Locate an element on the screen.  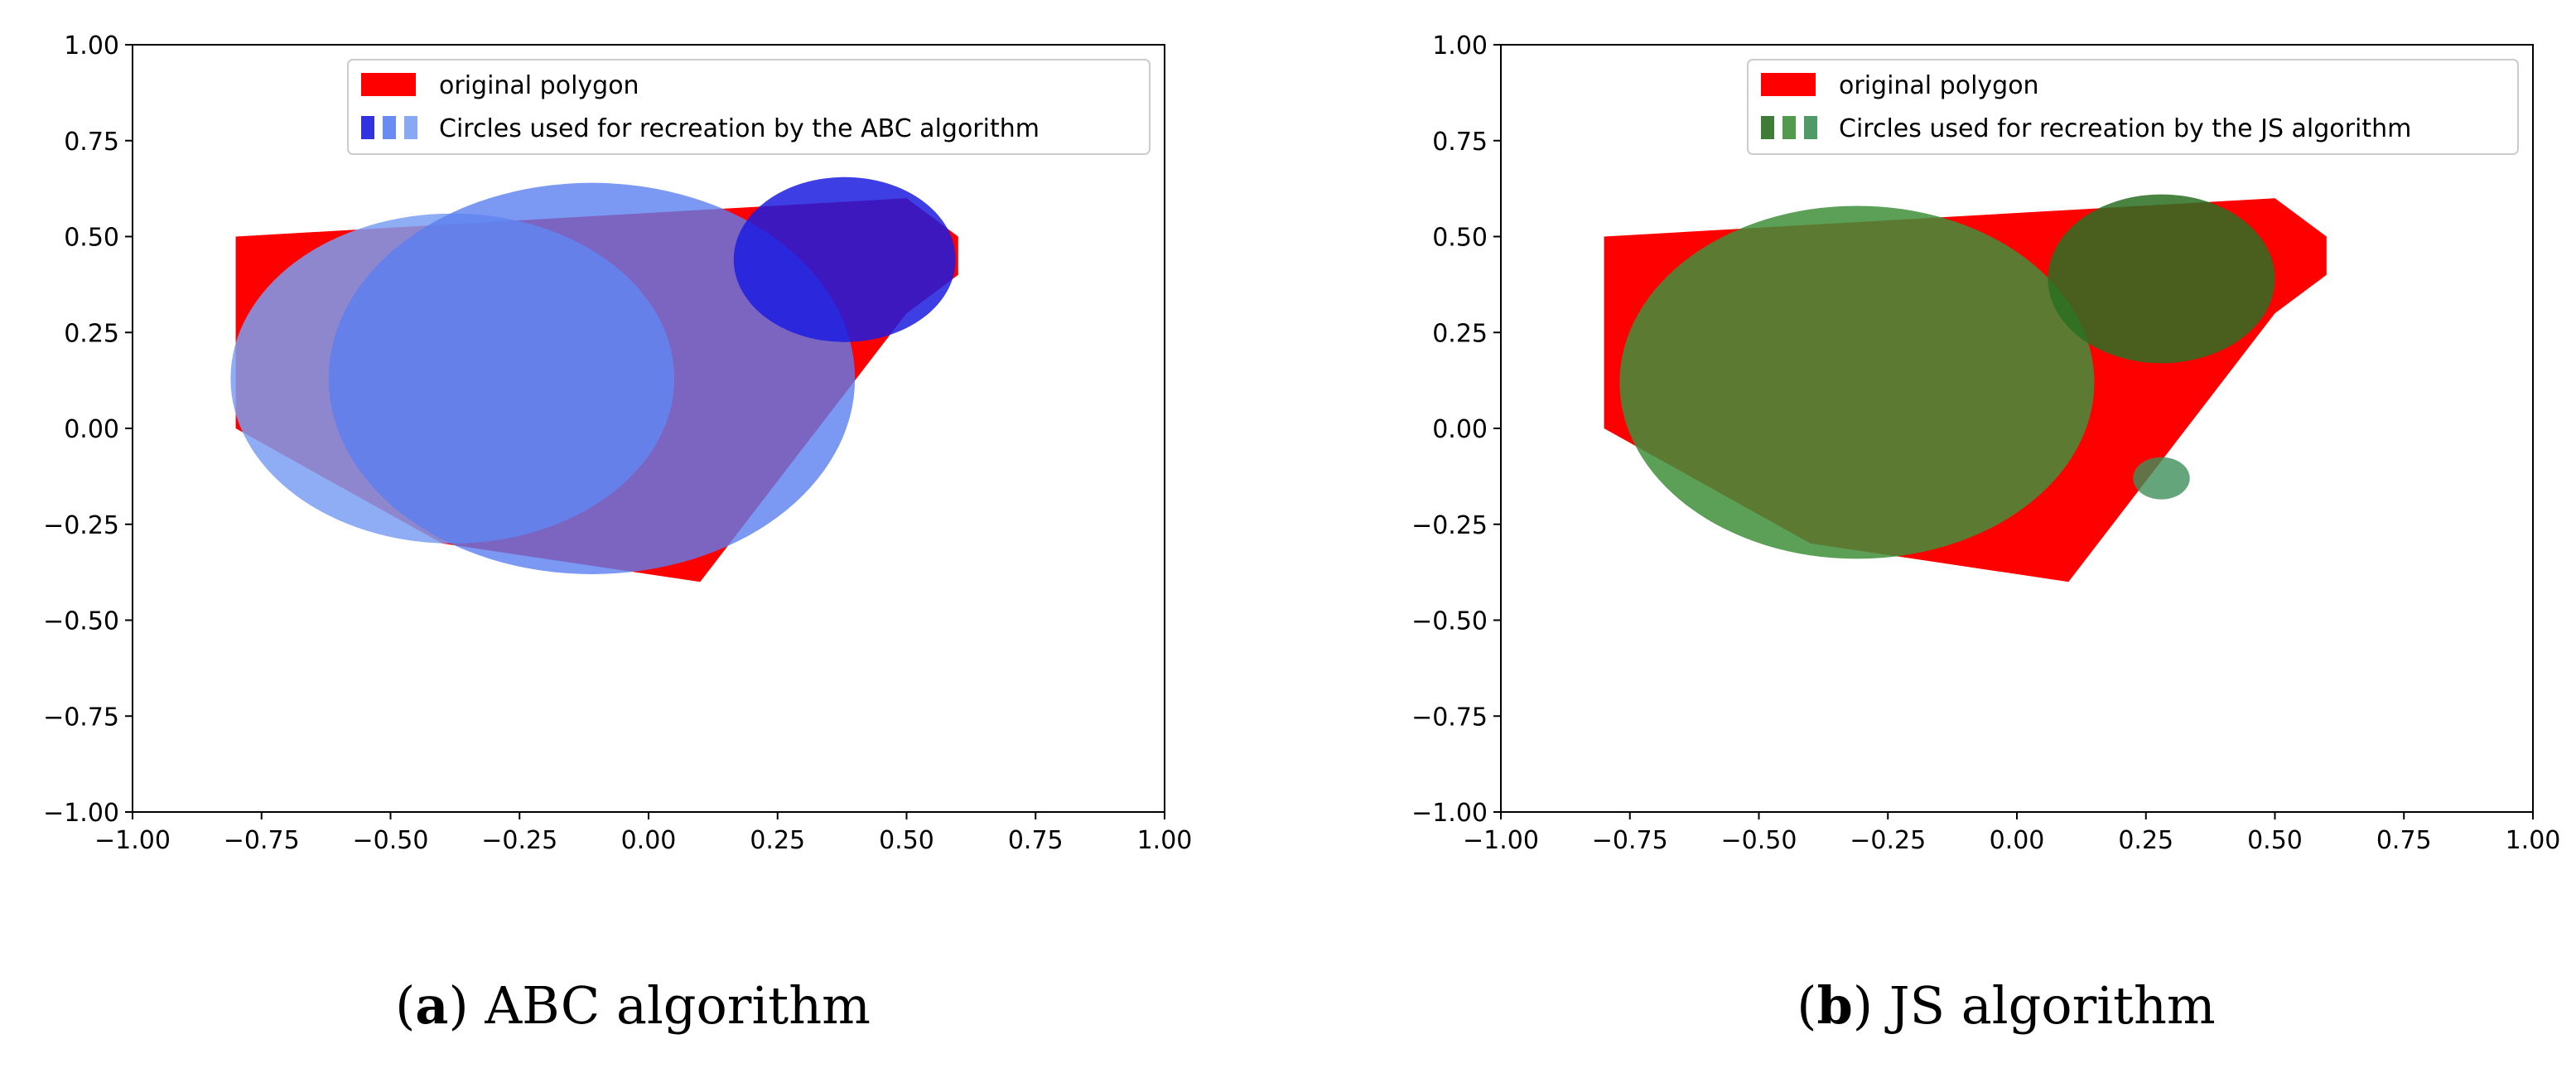
subfigure-caption: (b) JS algorithm is located at coordinates (2006, 1006).